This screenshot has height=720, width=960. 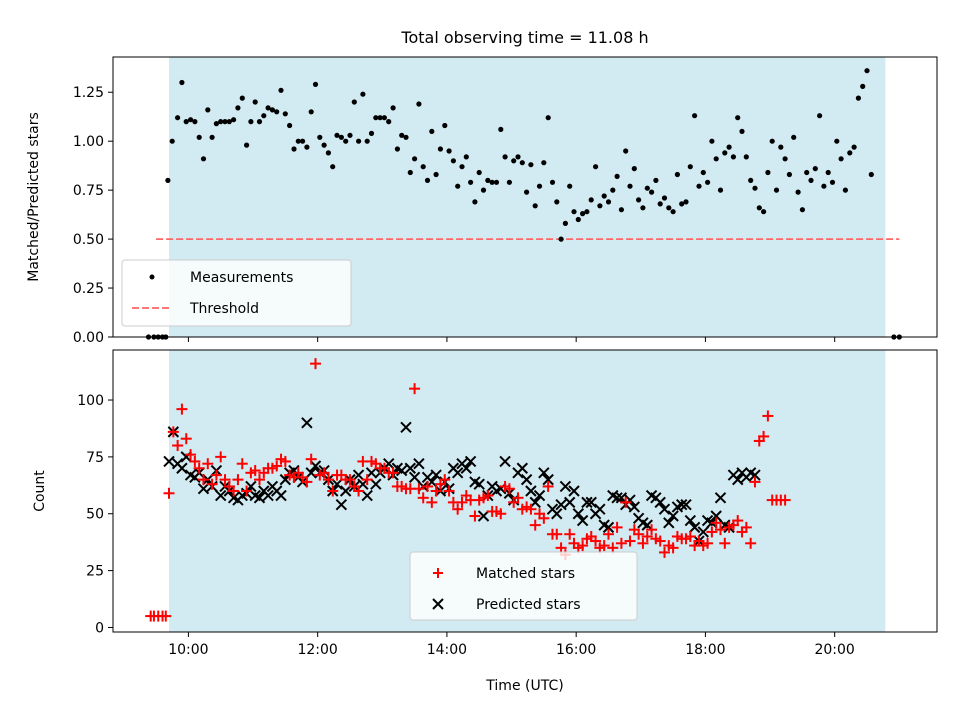 I want to click on legend-predicted-marker, so click(x=438, y=604).